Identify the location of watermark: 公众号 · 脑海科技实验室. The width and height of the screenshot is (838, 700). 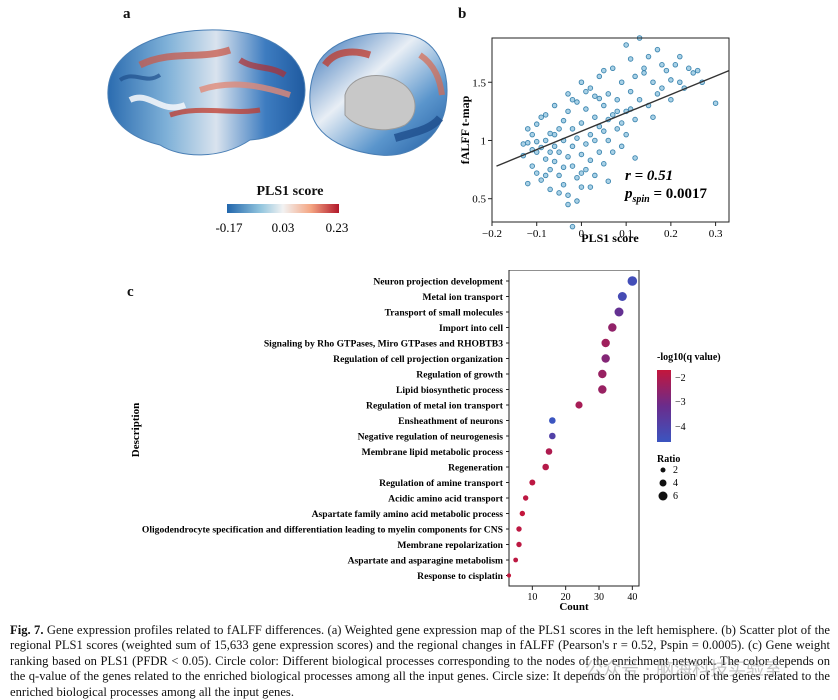
(684, 669).